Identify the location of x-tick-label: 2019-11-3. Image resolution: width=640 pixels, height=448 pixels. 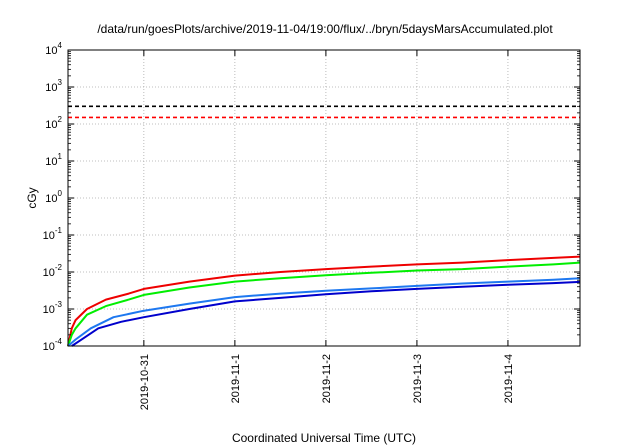
(418, 378).